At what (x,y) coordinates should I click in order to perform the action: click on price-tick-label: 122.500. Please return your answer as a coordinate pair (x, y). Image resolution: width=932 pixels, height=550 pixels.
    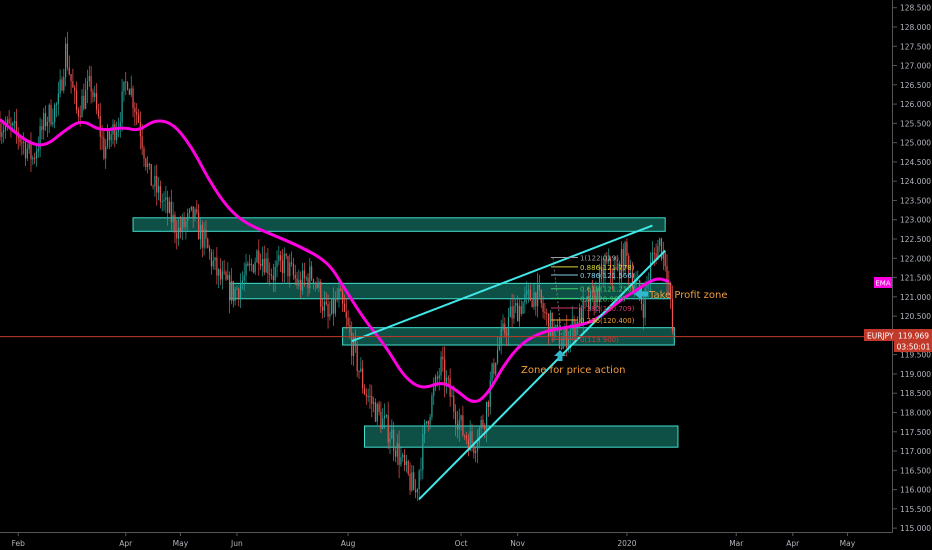
    Looking at the image, I should click on (915, 239).